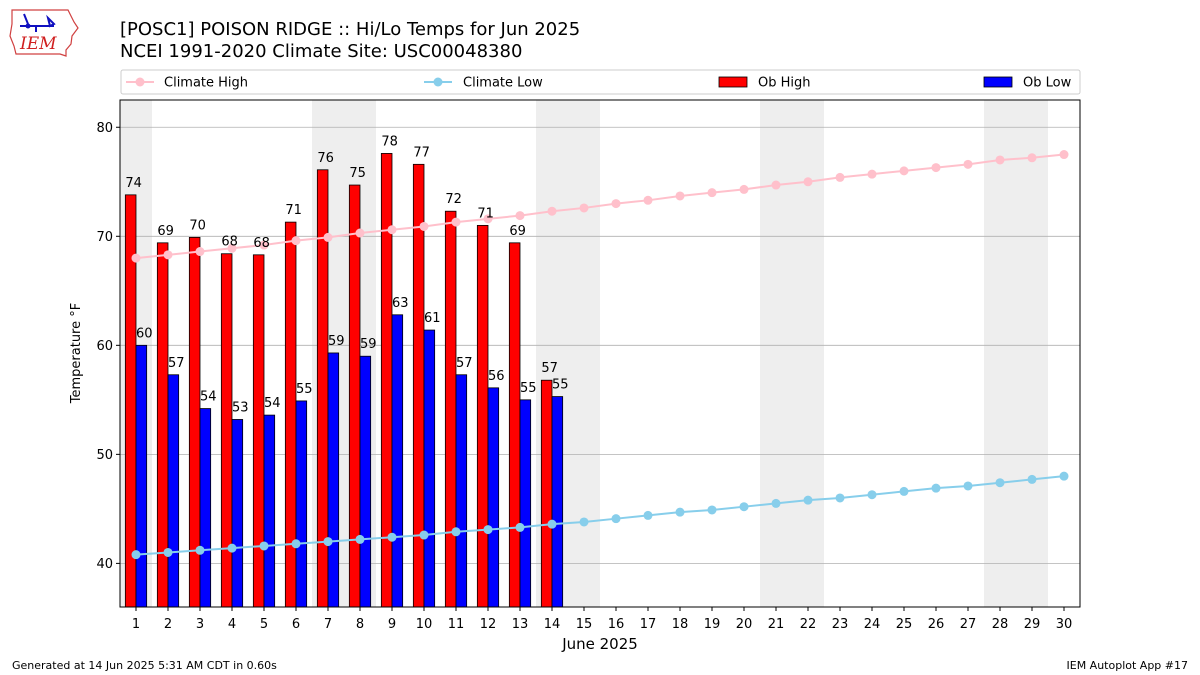 The width and height of the screenshot is (1200, 675). I want to click on y-axis-label: Temperature °F, so click(76, 353).